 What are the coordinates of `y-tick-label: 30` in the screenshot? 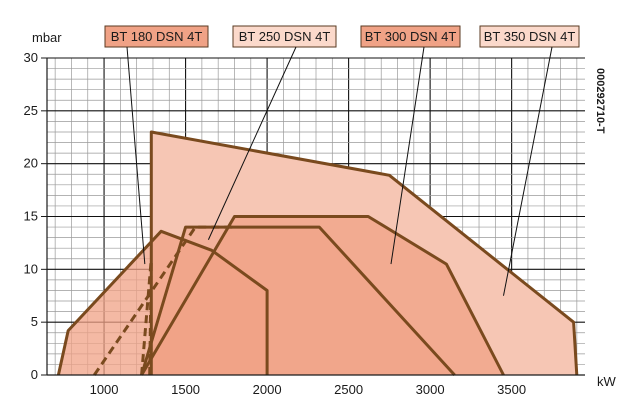 It's located at (31, 57).